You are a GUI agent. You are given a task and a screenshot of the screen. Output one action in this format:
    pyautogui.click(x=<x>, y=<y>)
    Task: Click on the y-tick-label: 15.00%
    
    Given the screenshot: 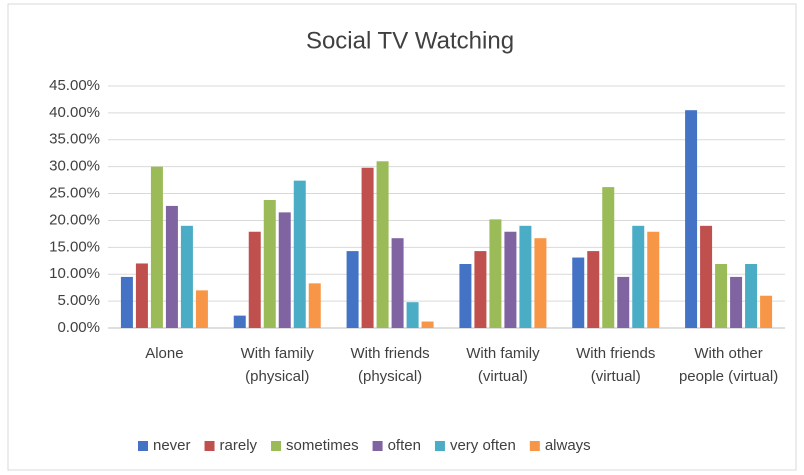 What is the action you would take?
    pyautogui.click(x=74, y=246)
    